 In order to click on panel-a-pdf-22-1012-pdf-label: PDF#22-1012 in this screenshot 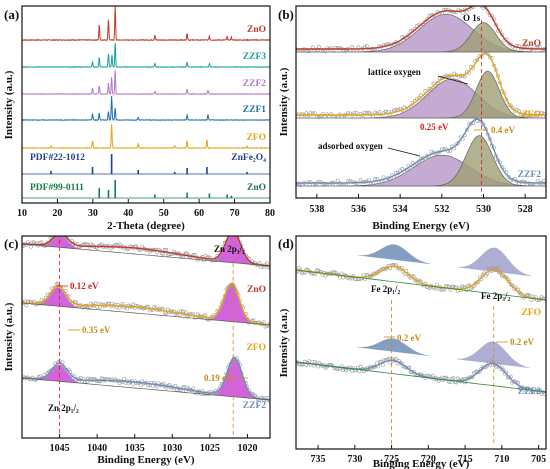, I will do `click(57, 158)`.